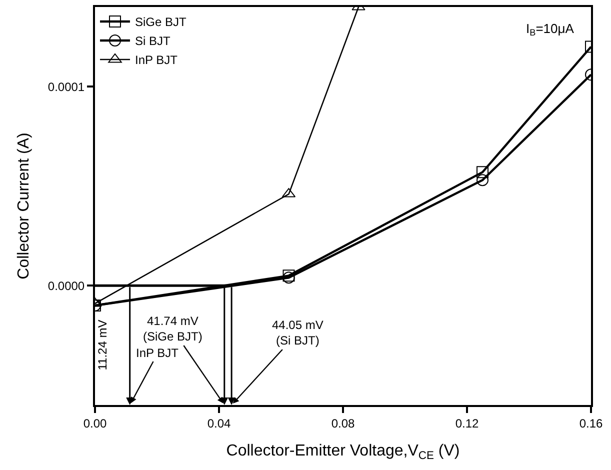 This screenshot has height=470, width=611. I want to click on x-tick-label: 0.16, so click(591, 423).